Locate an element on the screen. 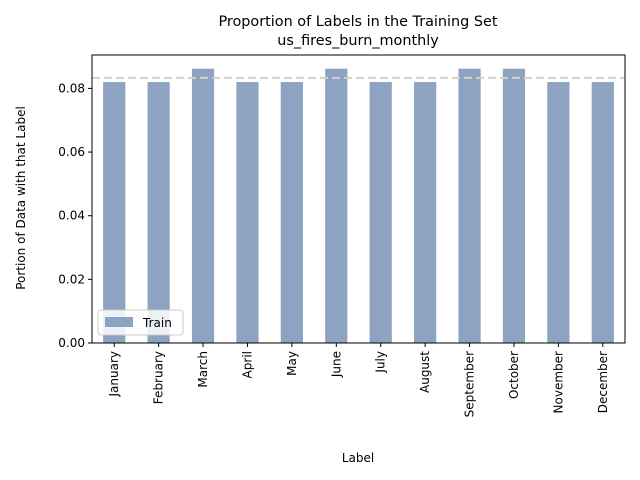  bar-june is located at coordinates (336, 206).